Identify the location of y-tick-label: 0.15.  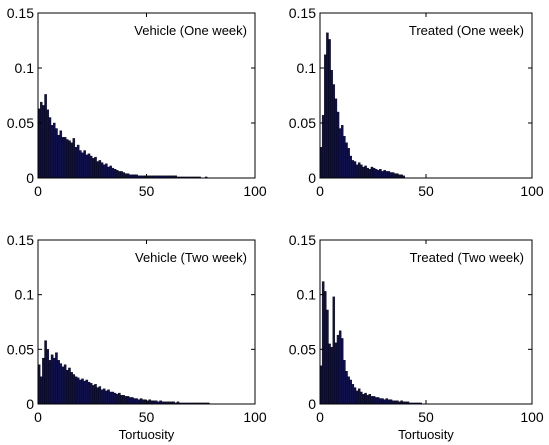
(20, 13).